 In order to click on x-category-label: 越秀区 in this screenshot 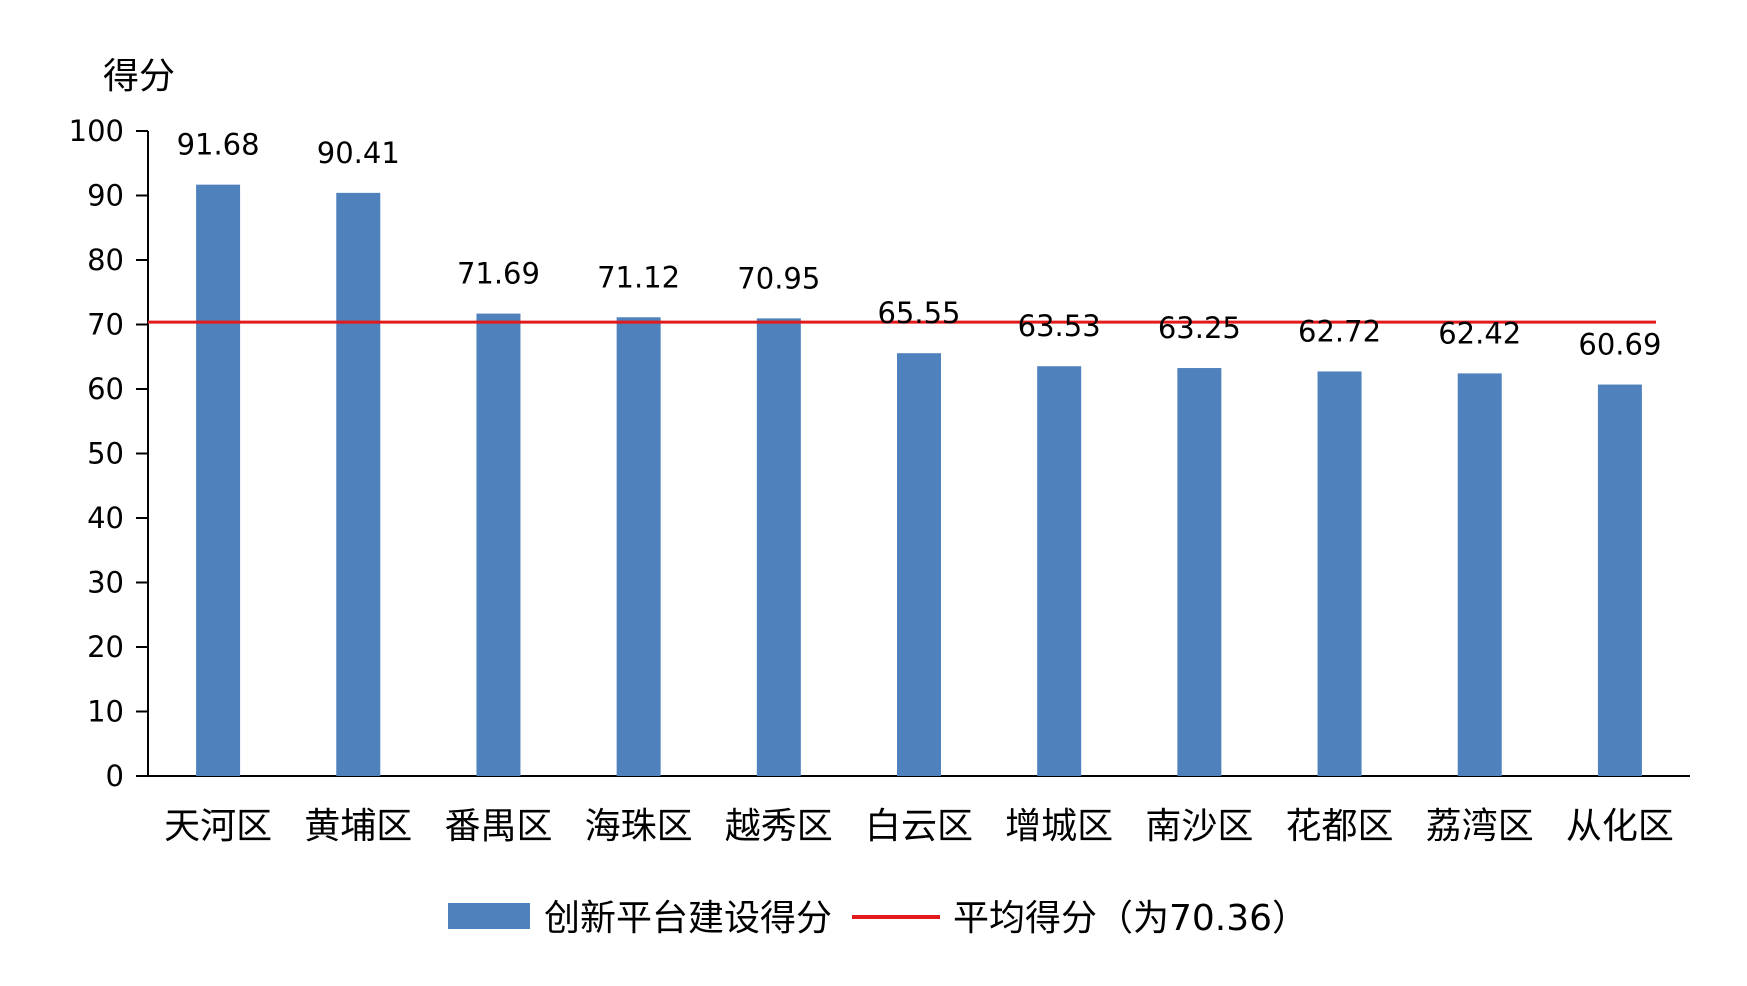, I will do `click(779, 826)`.